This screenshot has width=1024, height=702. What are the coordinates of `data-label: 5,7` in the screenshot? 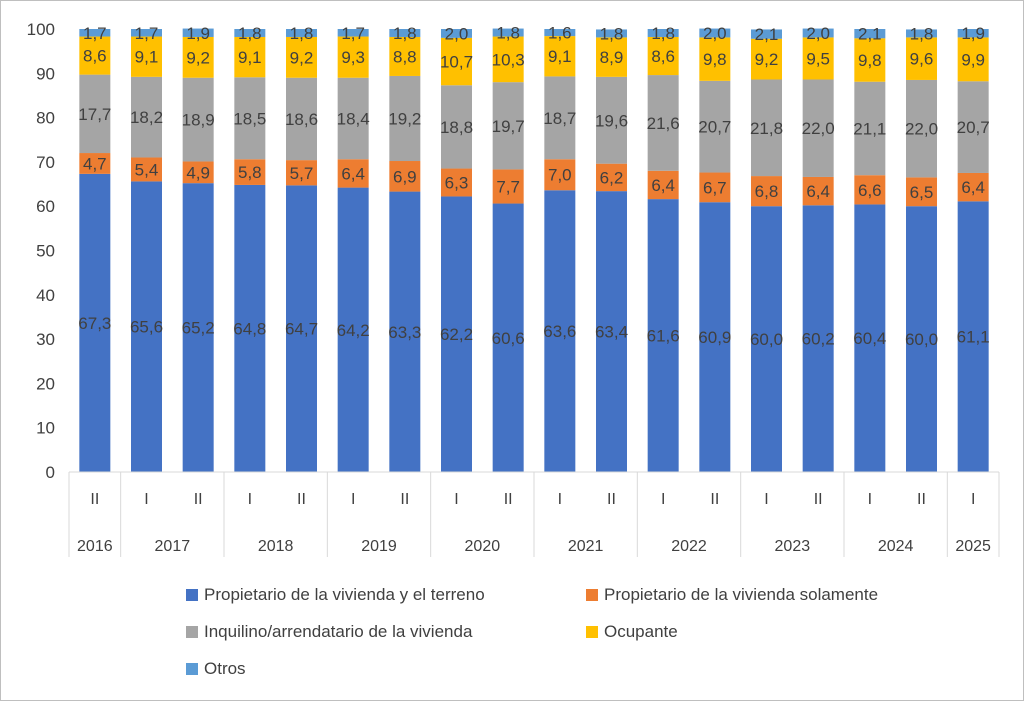 It's located at (302, 173).